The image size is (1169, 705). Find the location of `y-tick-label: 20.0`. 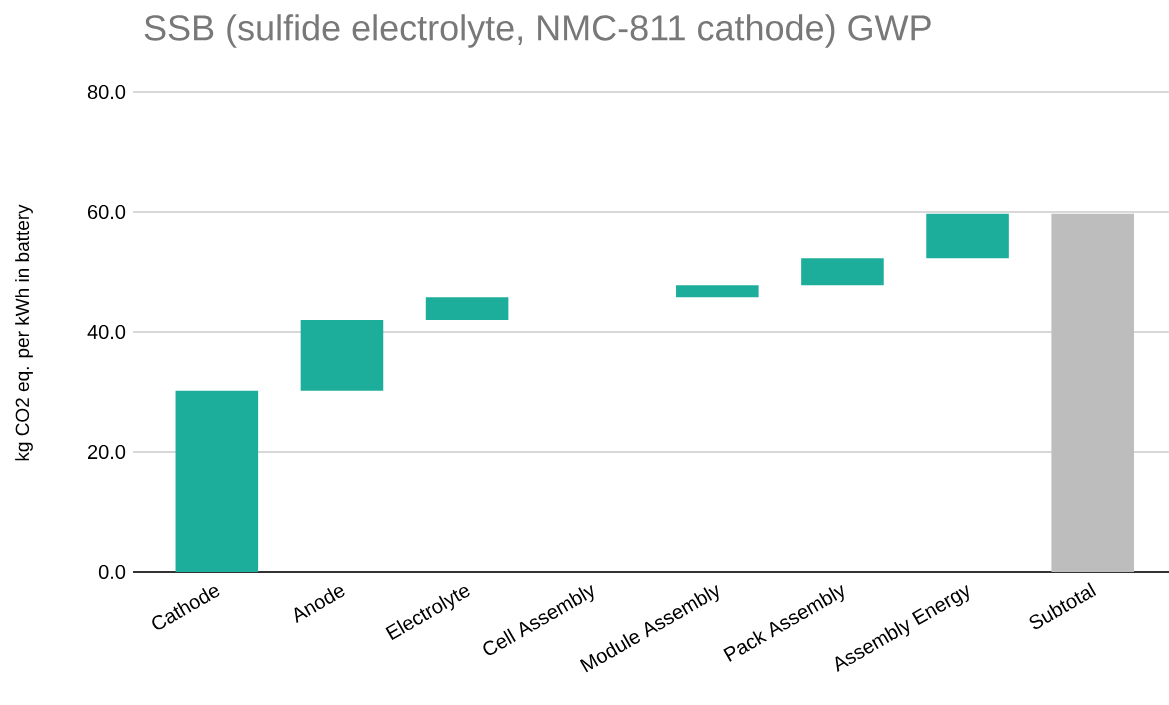

y-tick-label: 20.0 is located at coordinates (107, 452).